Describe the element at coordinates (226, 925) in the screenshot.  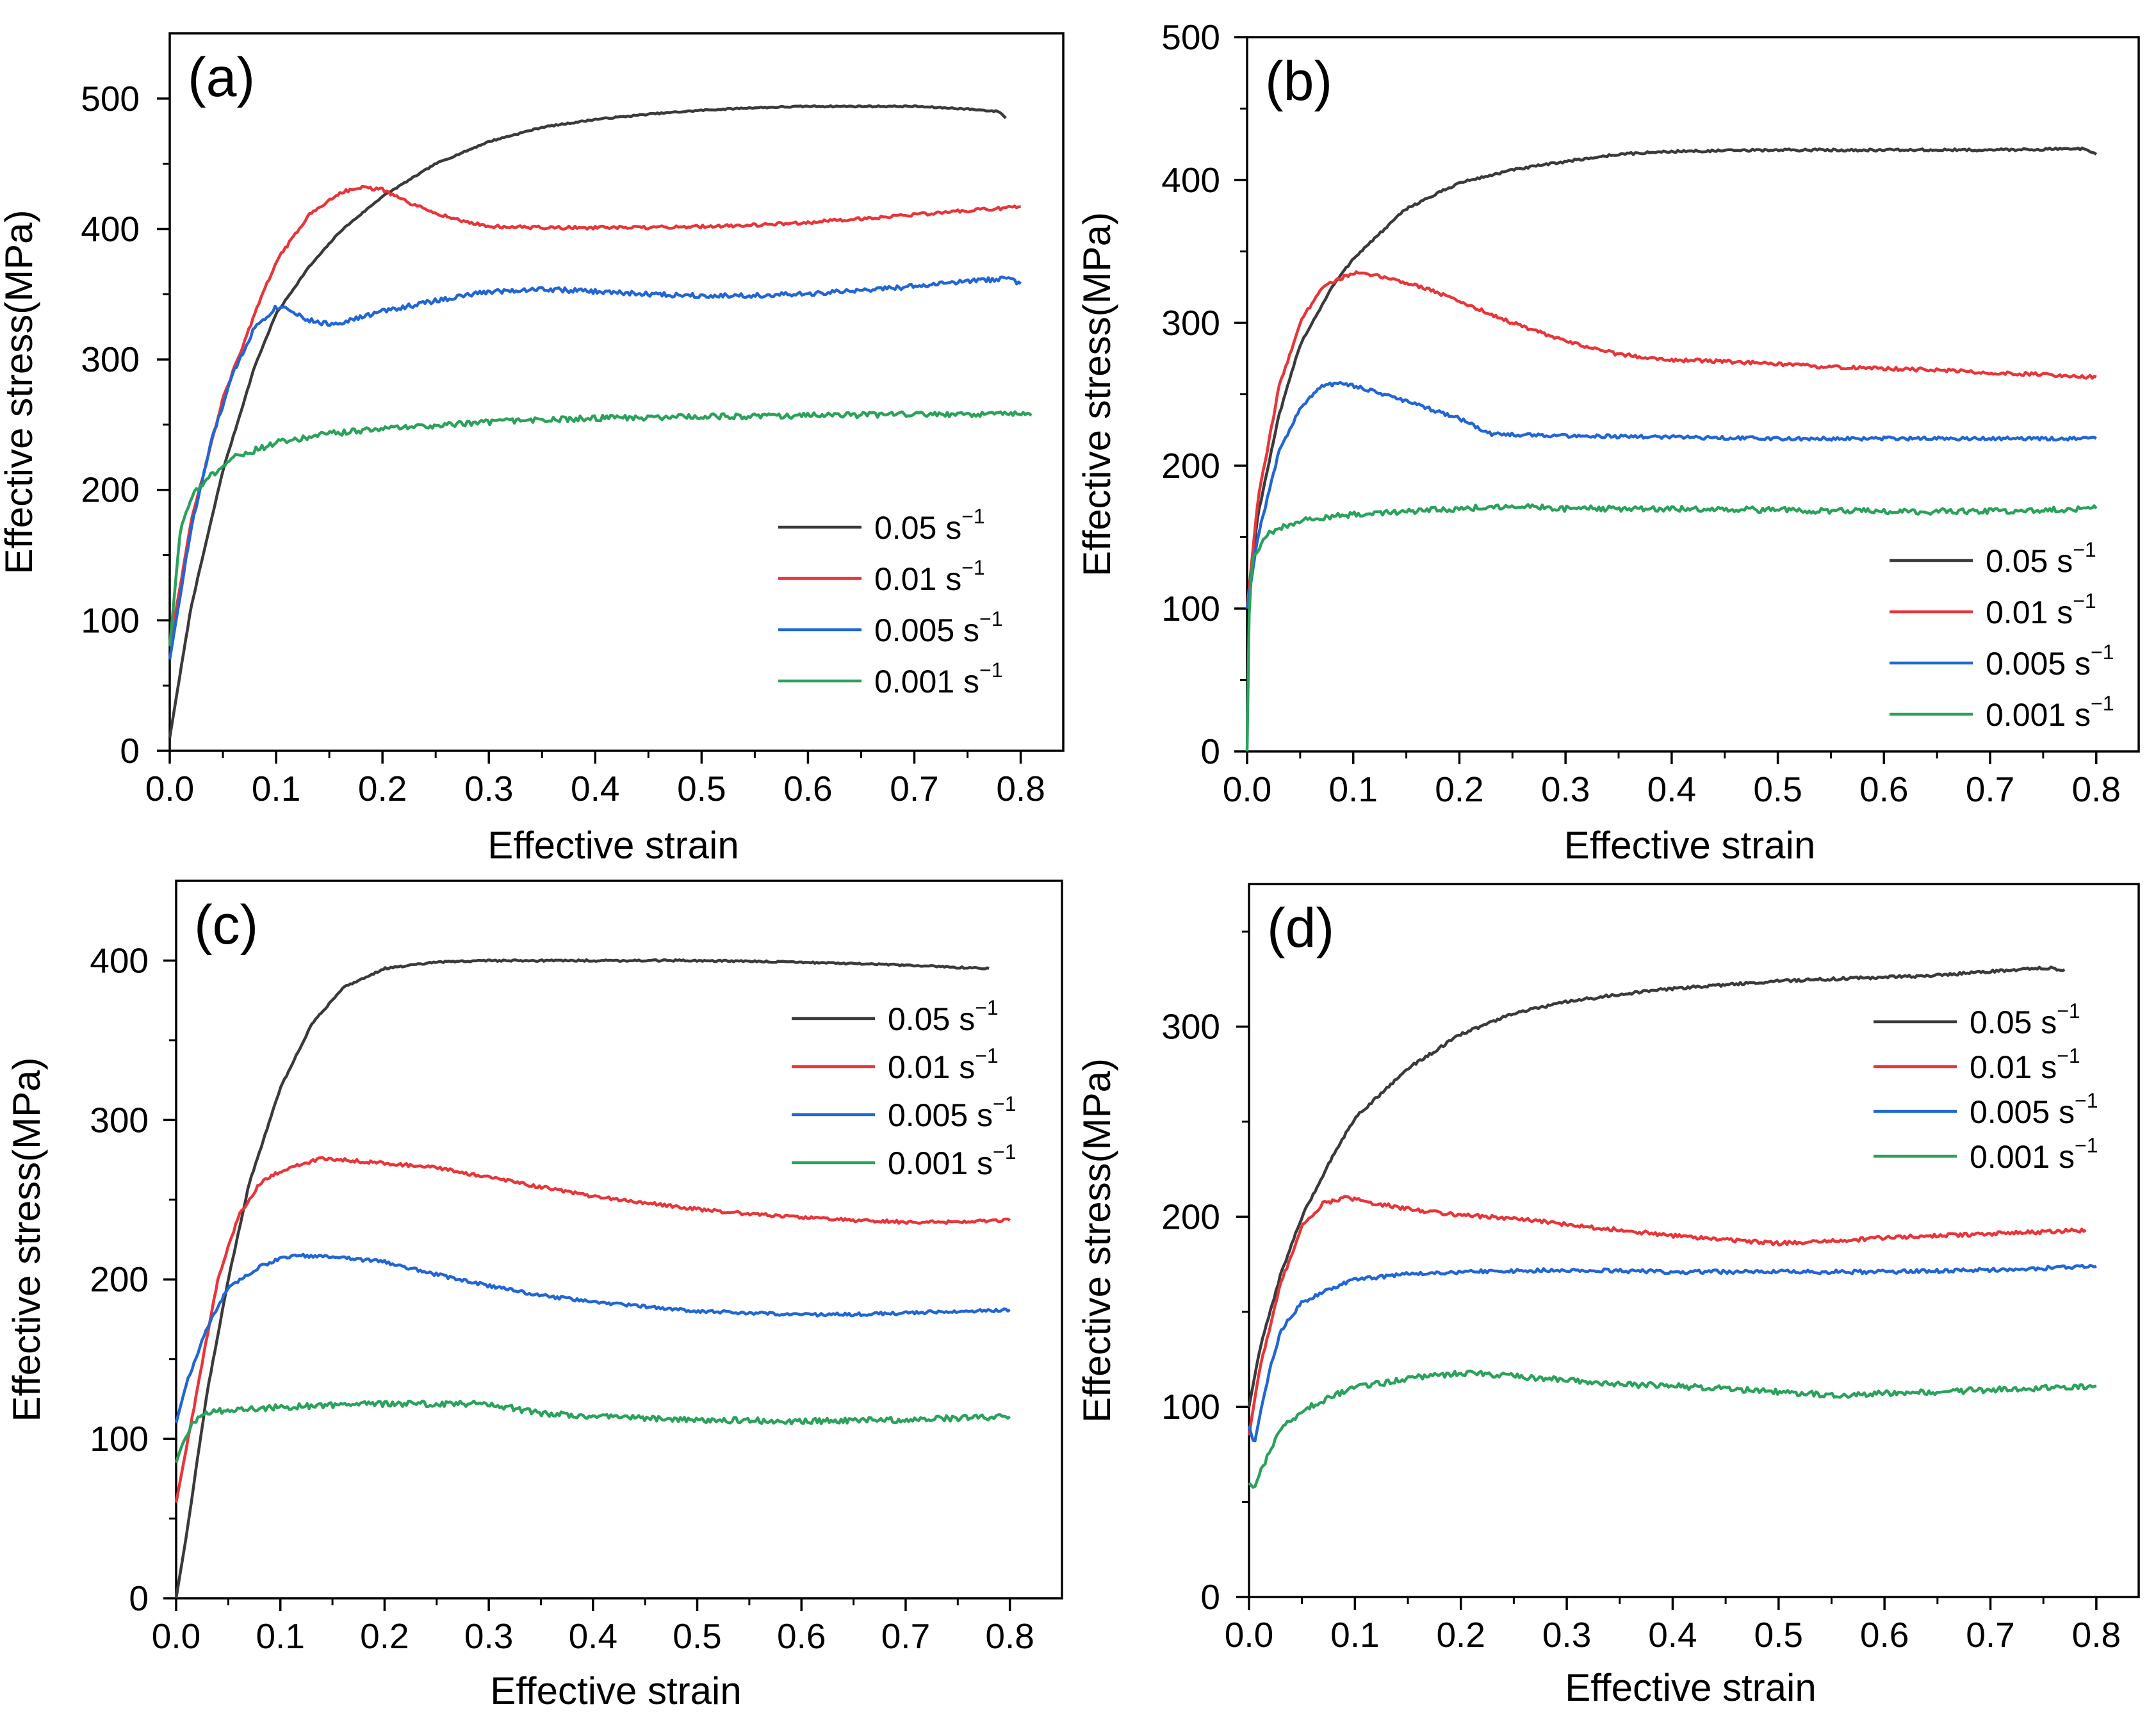
I see `panel-label: (c)` at that location.